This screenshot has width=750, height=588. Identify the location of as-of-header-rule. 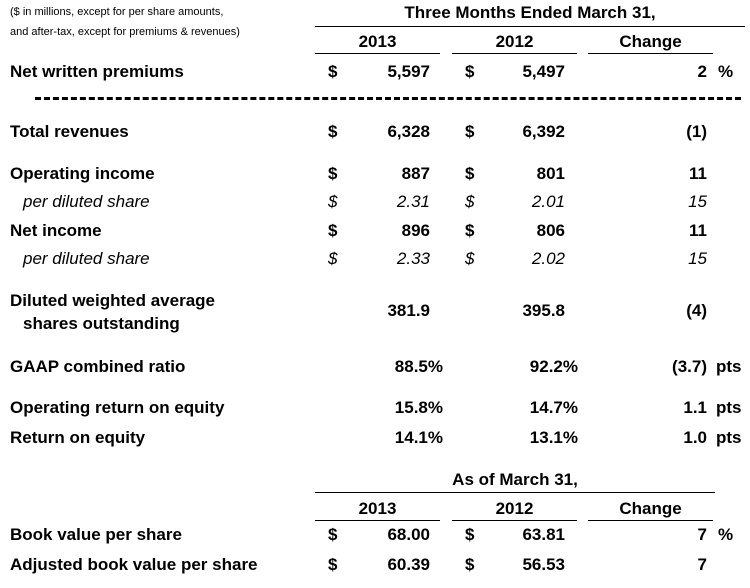
(515, 492).